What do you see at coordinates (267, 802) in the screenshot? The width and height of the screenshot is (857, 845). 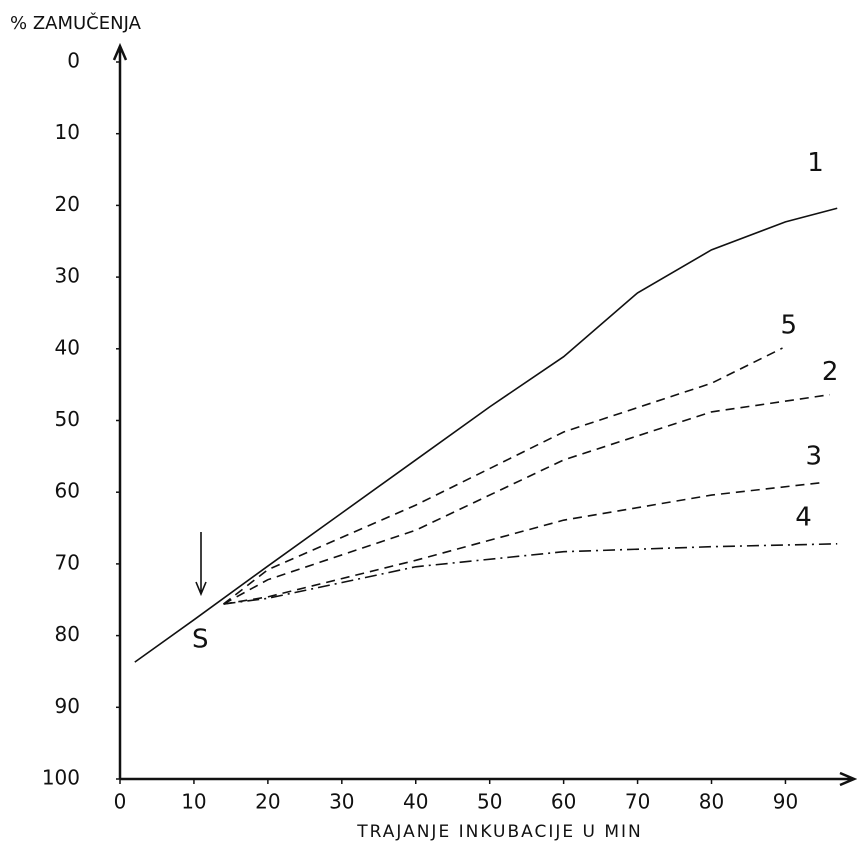 I see `x-tick-label: 20` at bounding box center [267, 802].